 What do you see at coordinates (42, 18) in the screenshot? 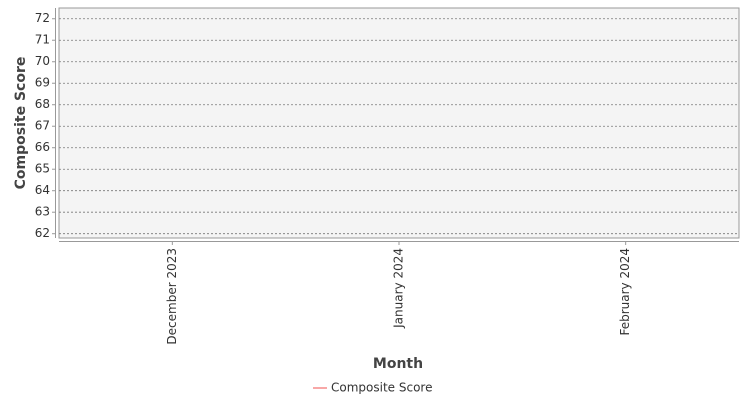
I see `y-tick-label: 72` at bounding box center [42, 18].